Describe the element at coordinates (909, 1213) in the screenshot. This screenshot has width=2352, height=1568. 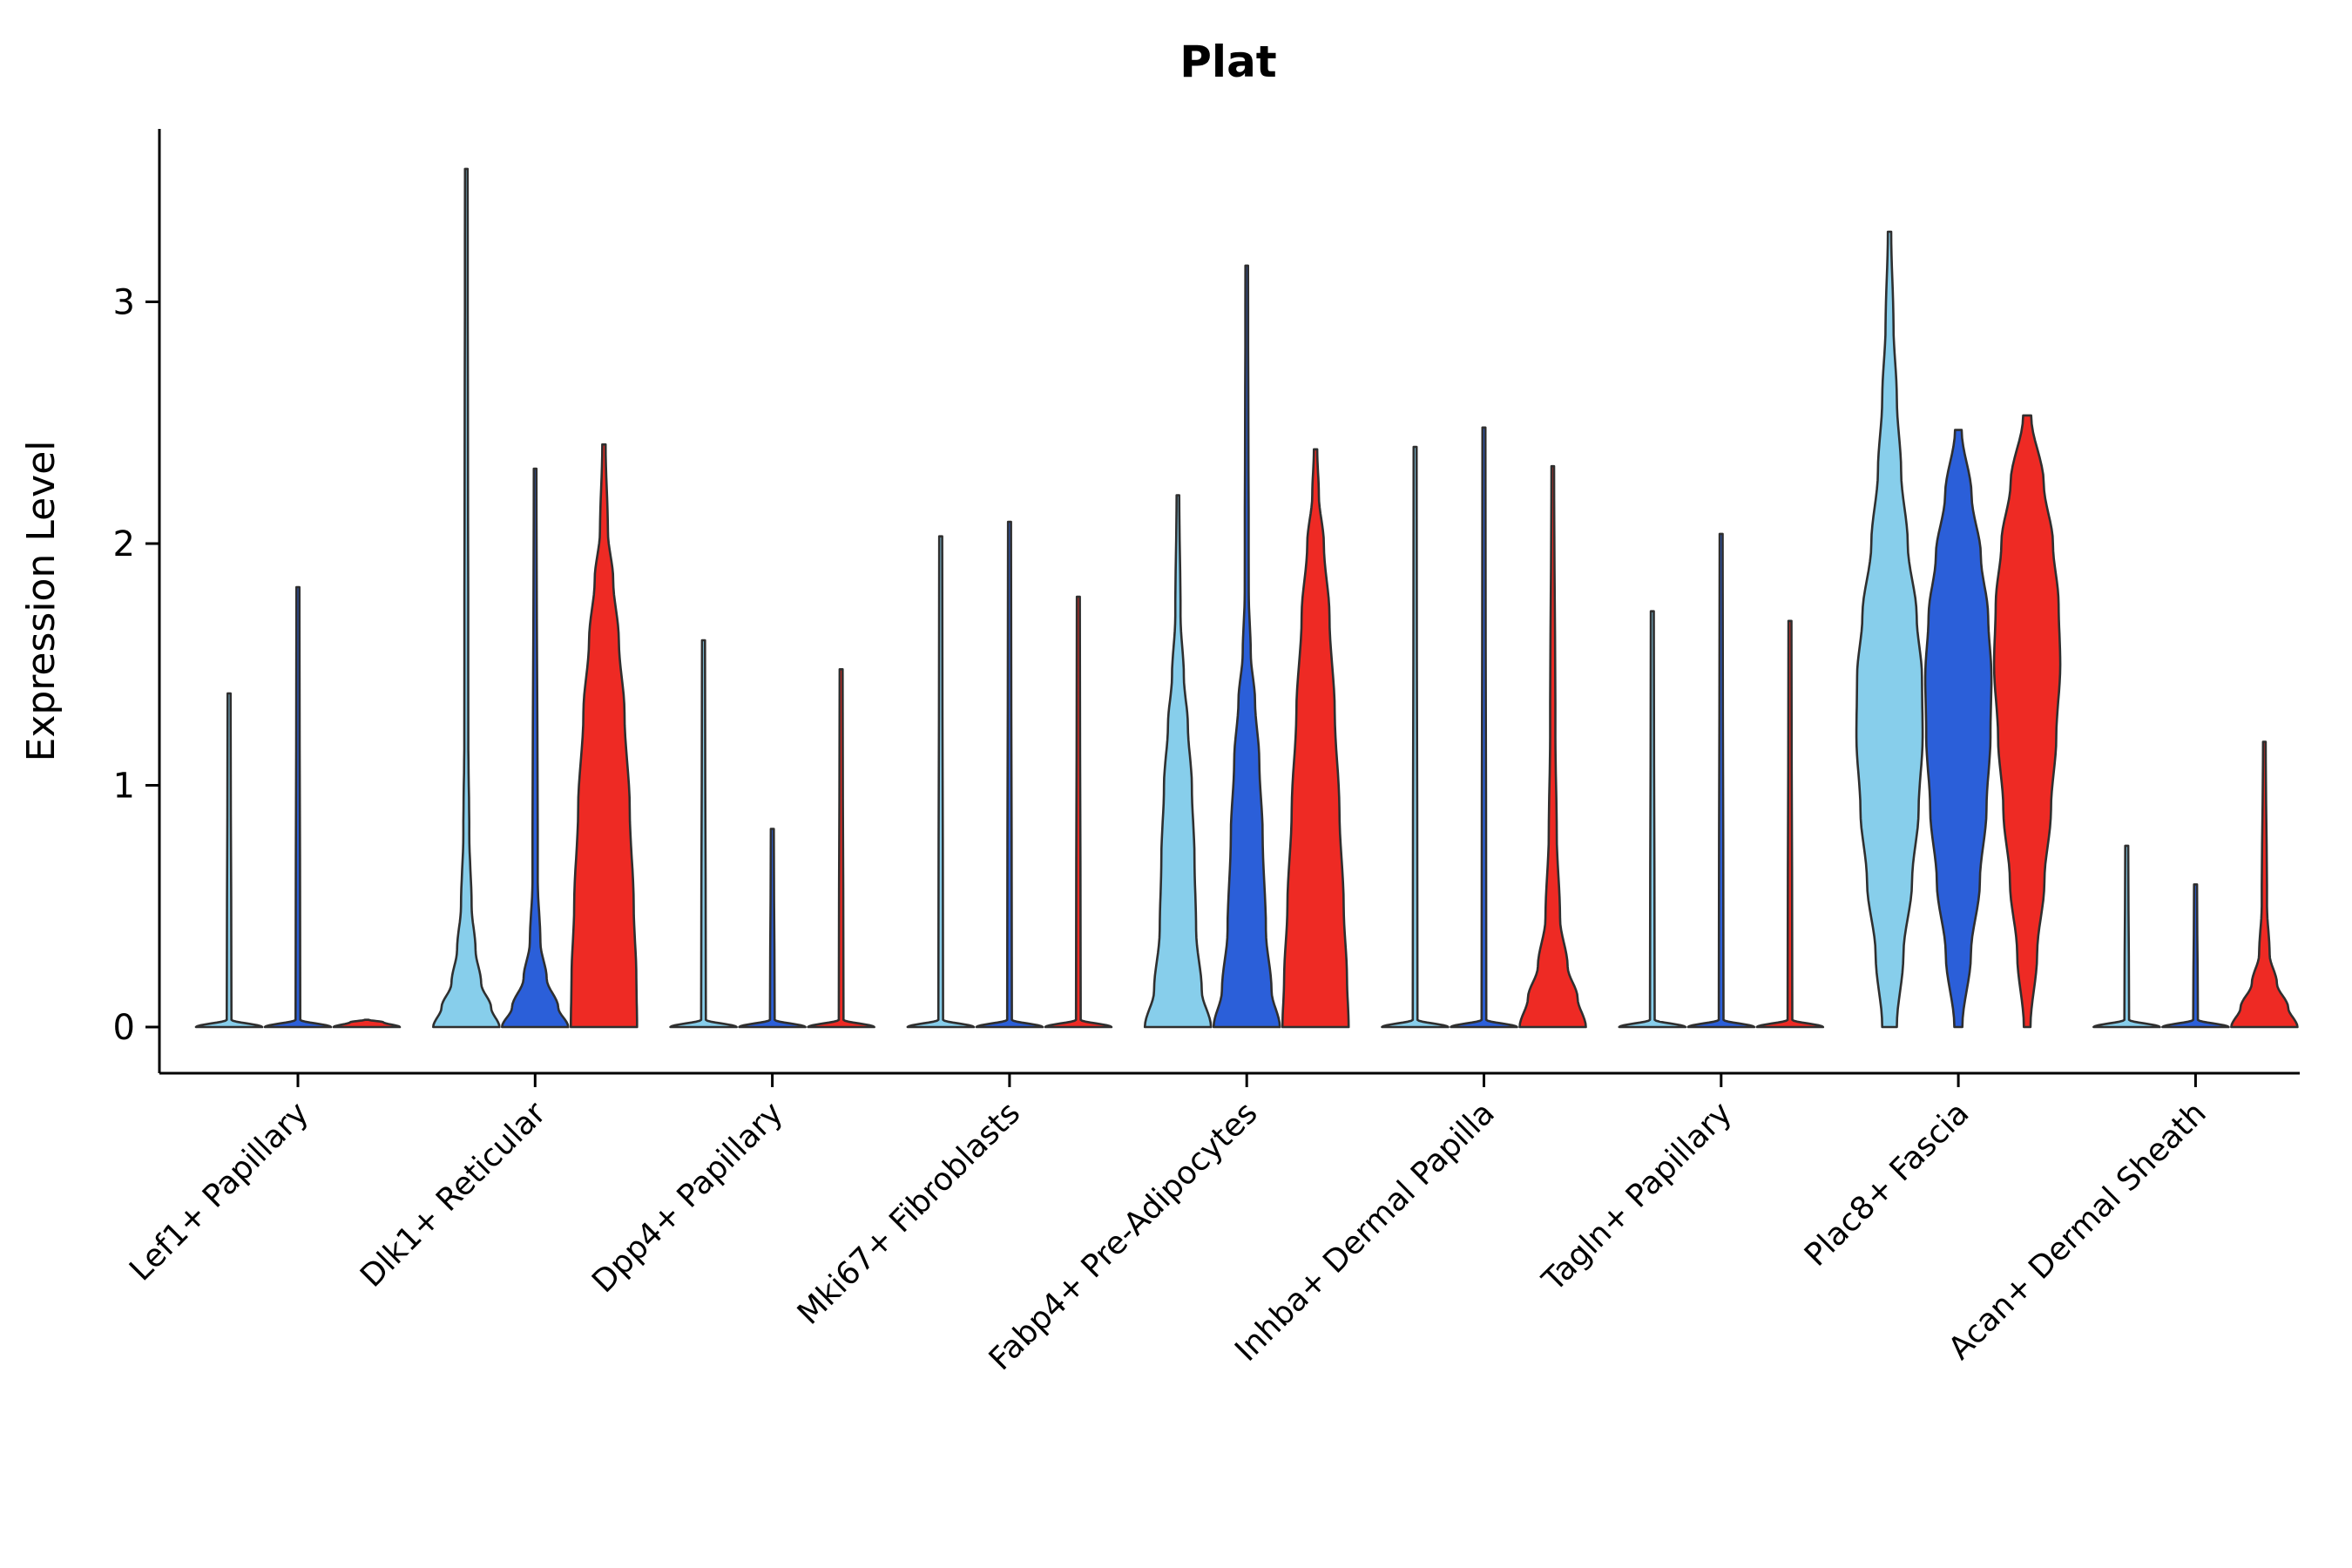
I see `x-tick-label: Mki67+ Fibroblasts` at that location.